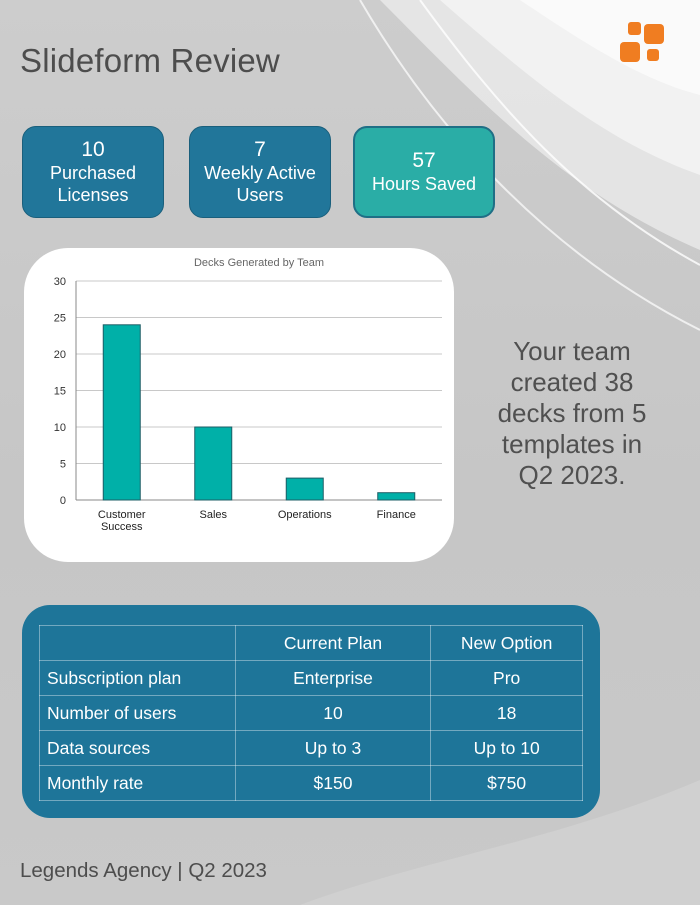 Image resolution: width=700 pixels, height=905 pixels. I want to click on stat-value: 7, so click(260, 149).